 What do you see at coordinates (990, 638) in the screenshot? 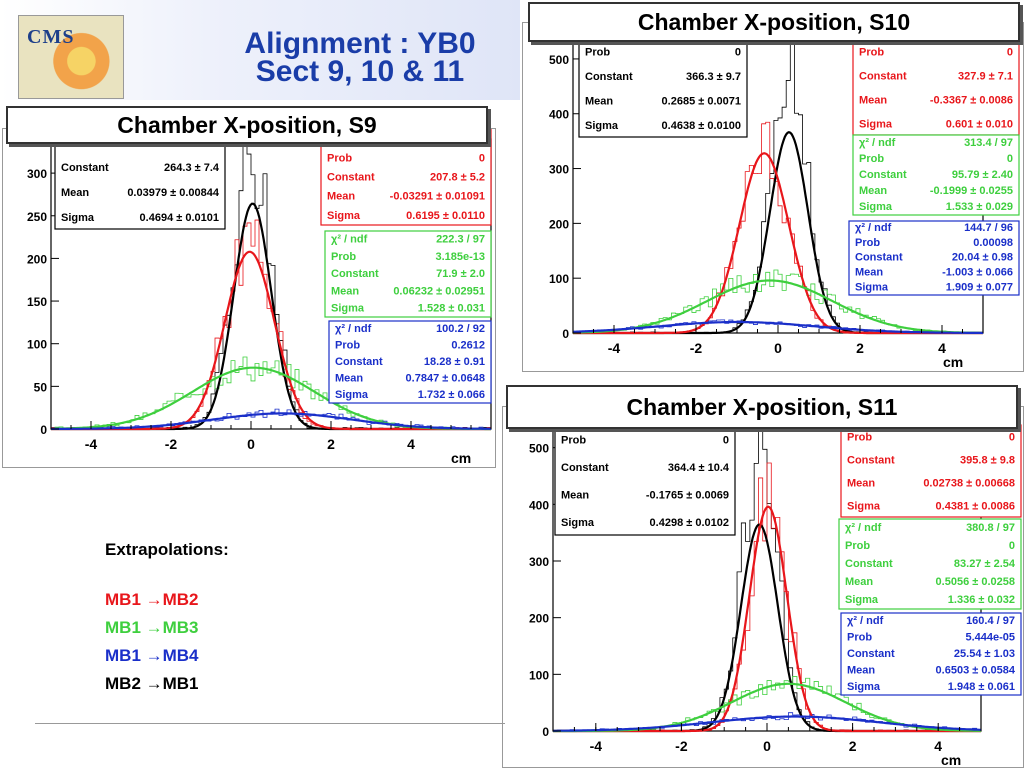
I see `stat-value: 5.444e-05` at bounding box center [990, 638].